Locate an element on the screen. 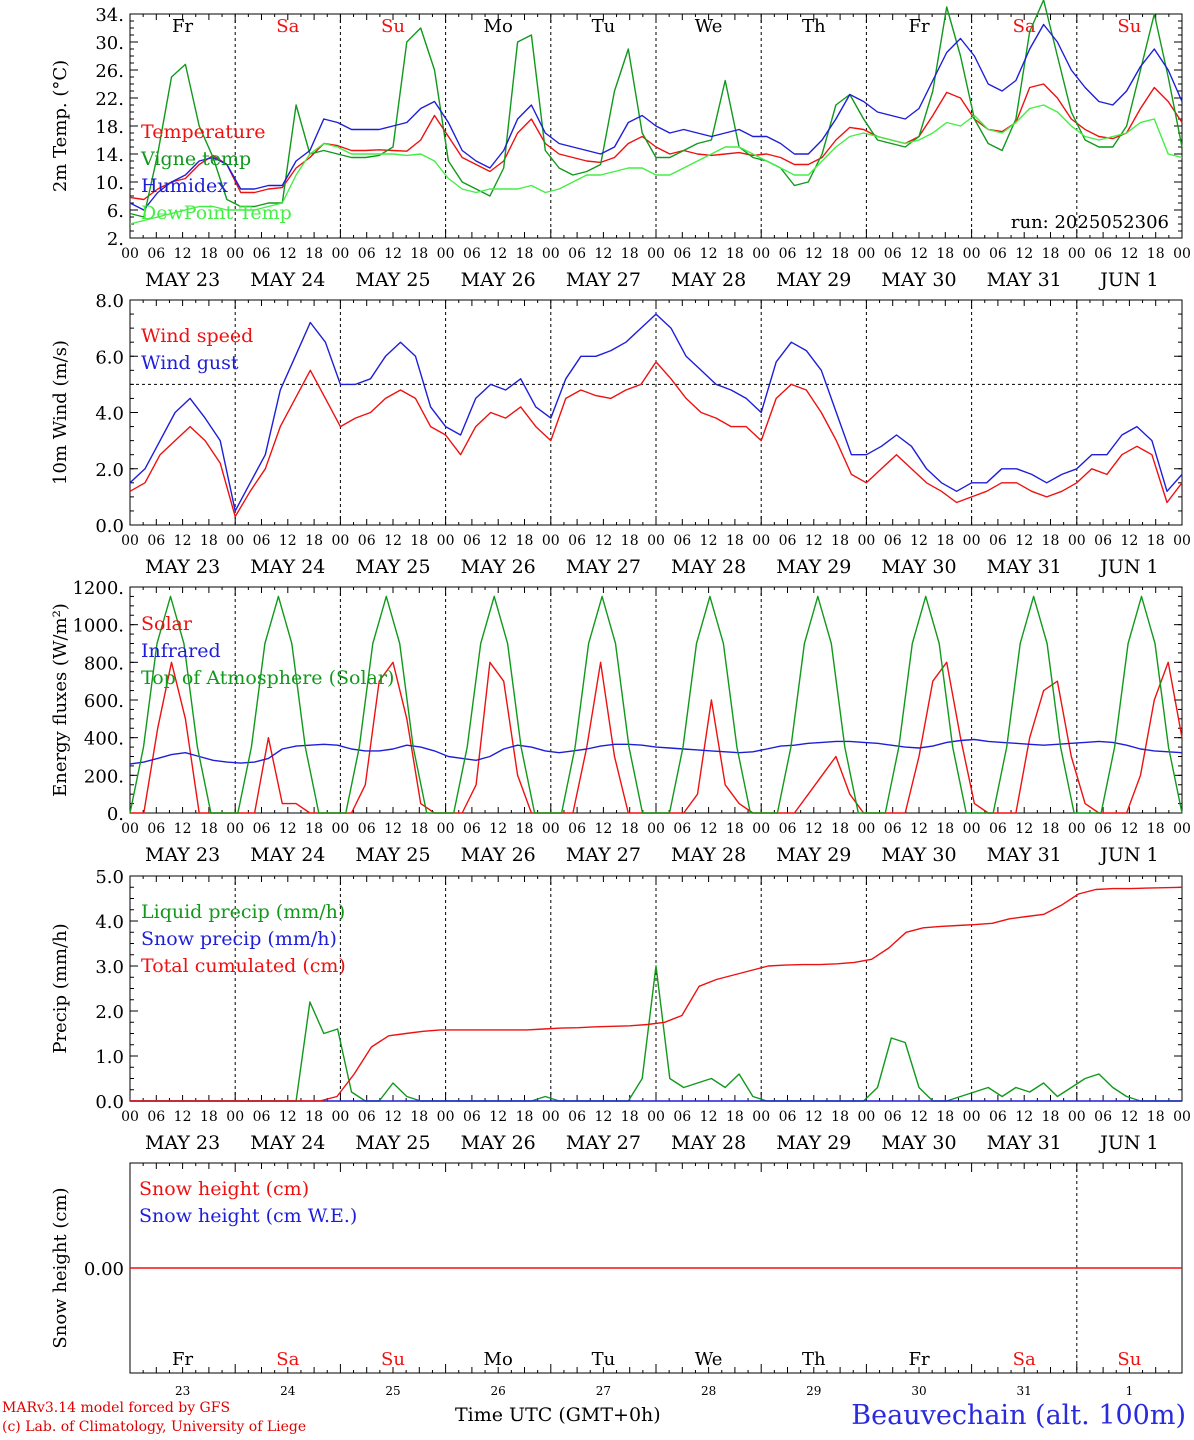  y-tick-label: 3.0 is located at coordinates (109, 967).